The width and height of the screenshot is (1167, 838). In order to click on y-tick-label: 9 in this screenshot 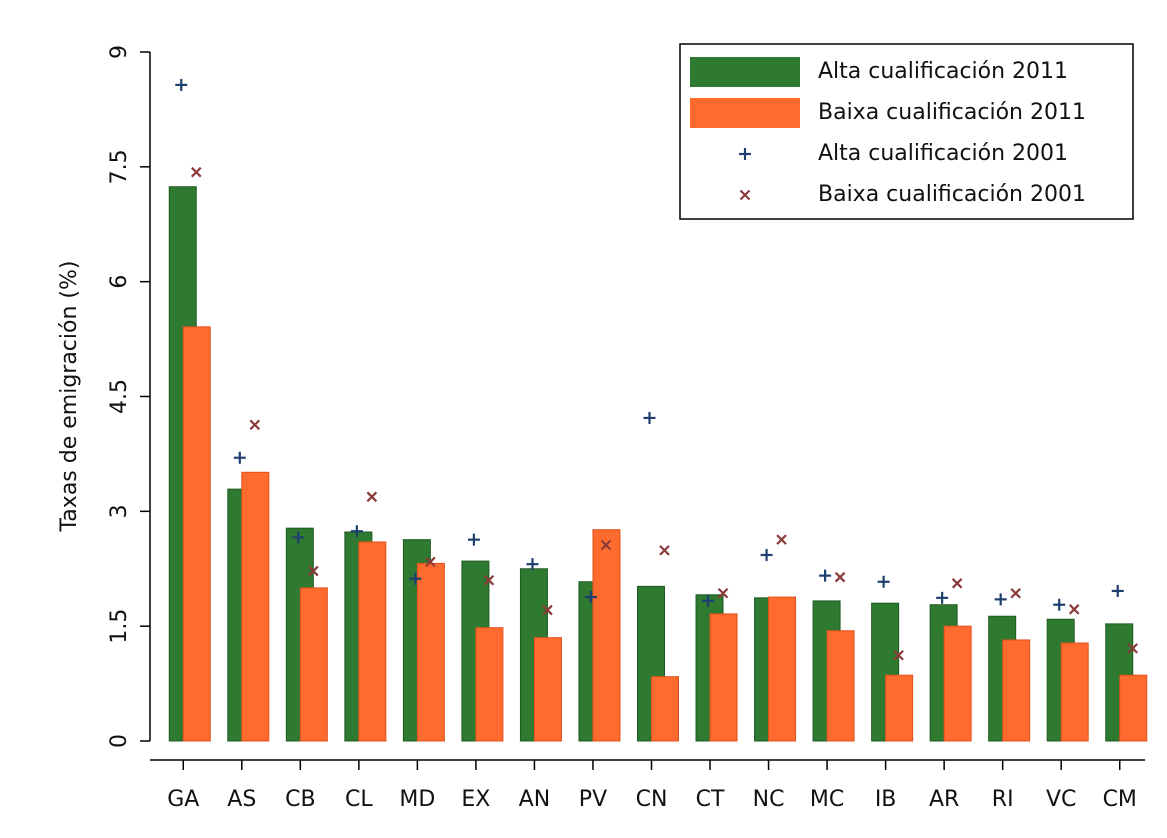, I will do `click(119, 52)`.